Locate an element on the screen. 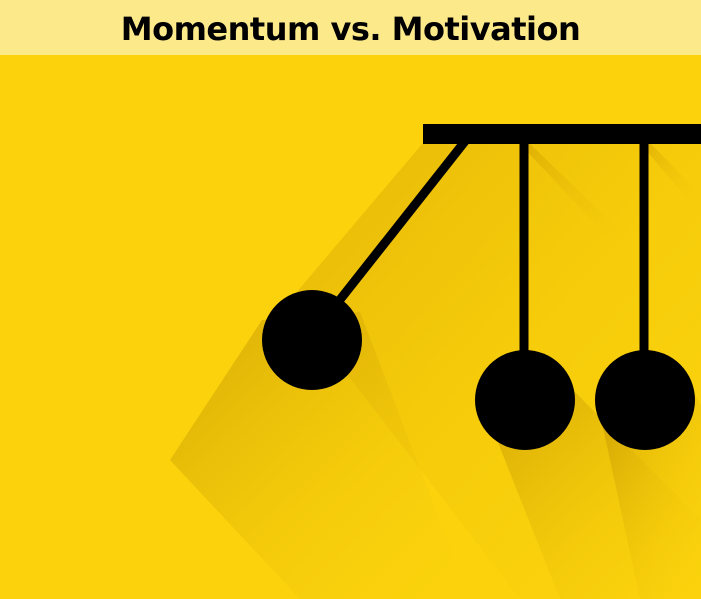  cradle-bar is located at coordinates (562, 134).